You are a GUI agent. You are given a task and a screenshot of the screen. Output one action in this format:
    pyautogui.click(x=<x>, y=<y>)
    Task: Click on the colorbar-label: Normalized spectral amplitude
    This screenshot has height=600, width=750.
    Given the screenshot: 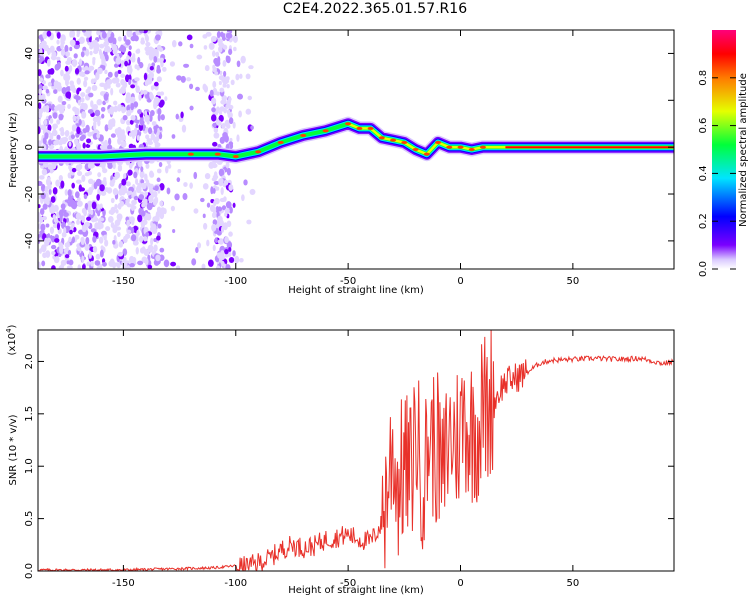 What is the action you would take?
    pyautogui.click(x=743, y=150)
    